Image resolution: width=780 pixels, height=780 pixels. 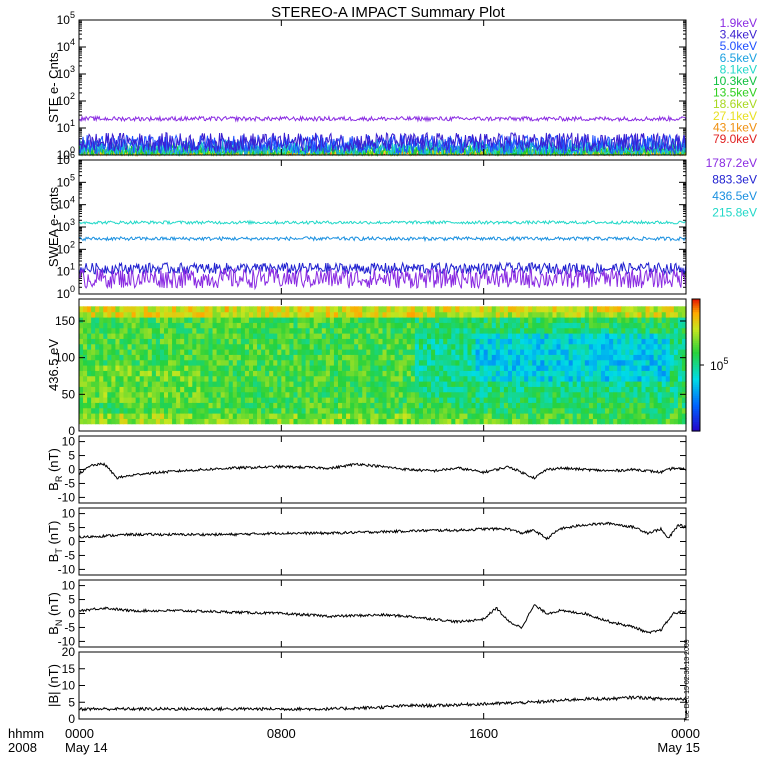 What do you see at coordinates (53, 226) in the screenshot?
I see `swea-ylabel: SWEA e- cnts` at bounding box center [53, 226].